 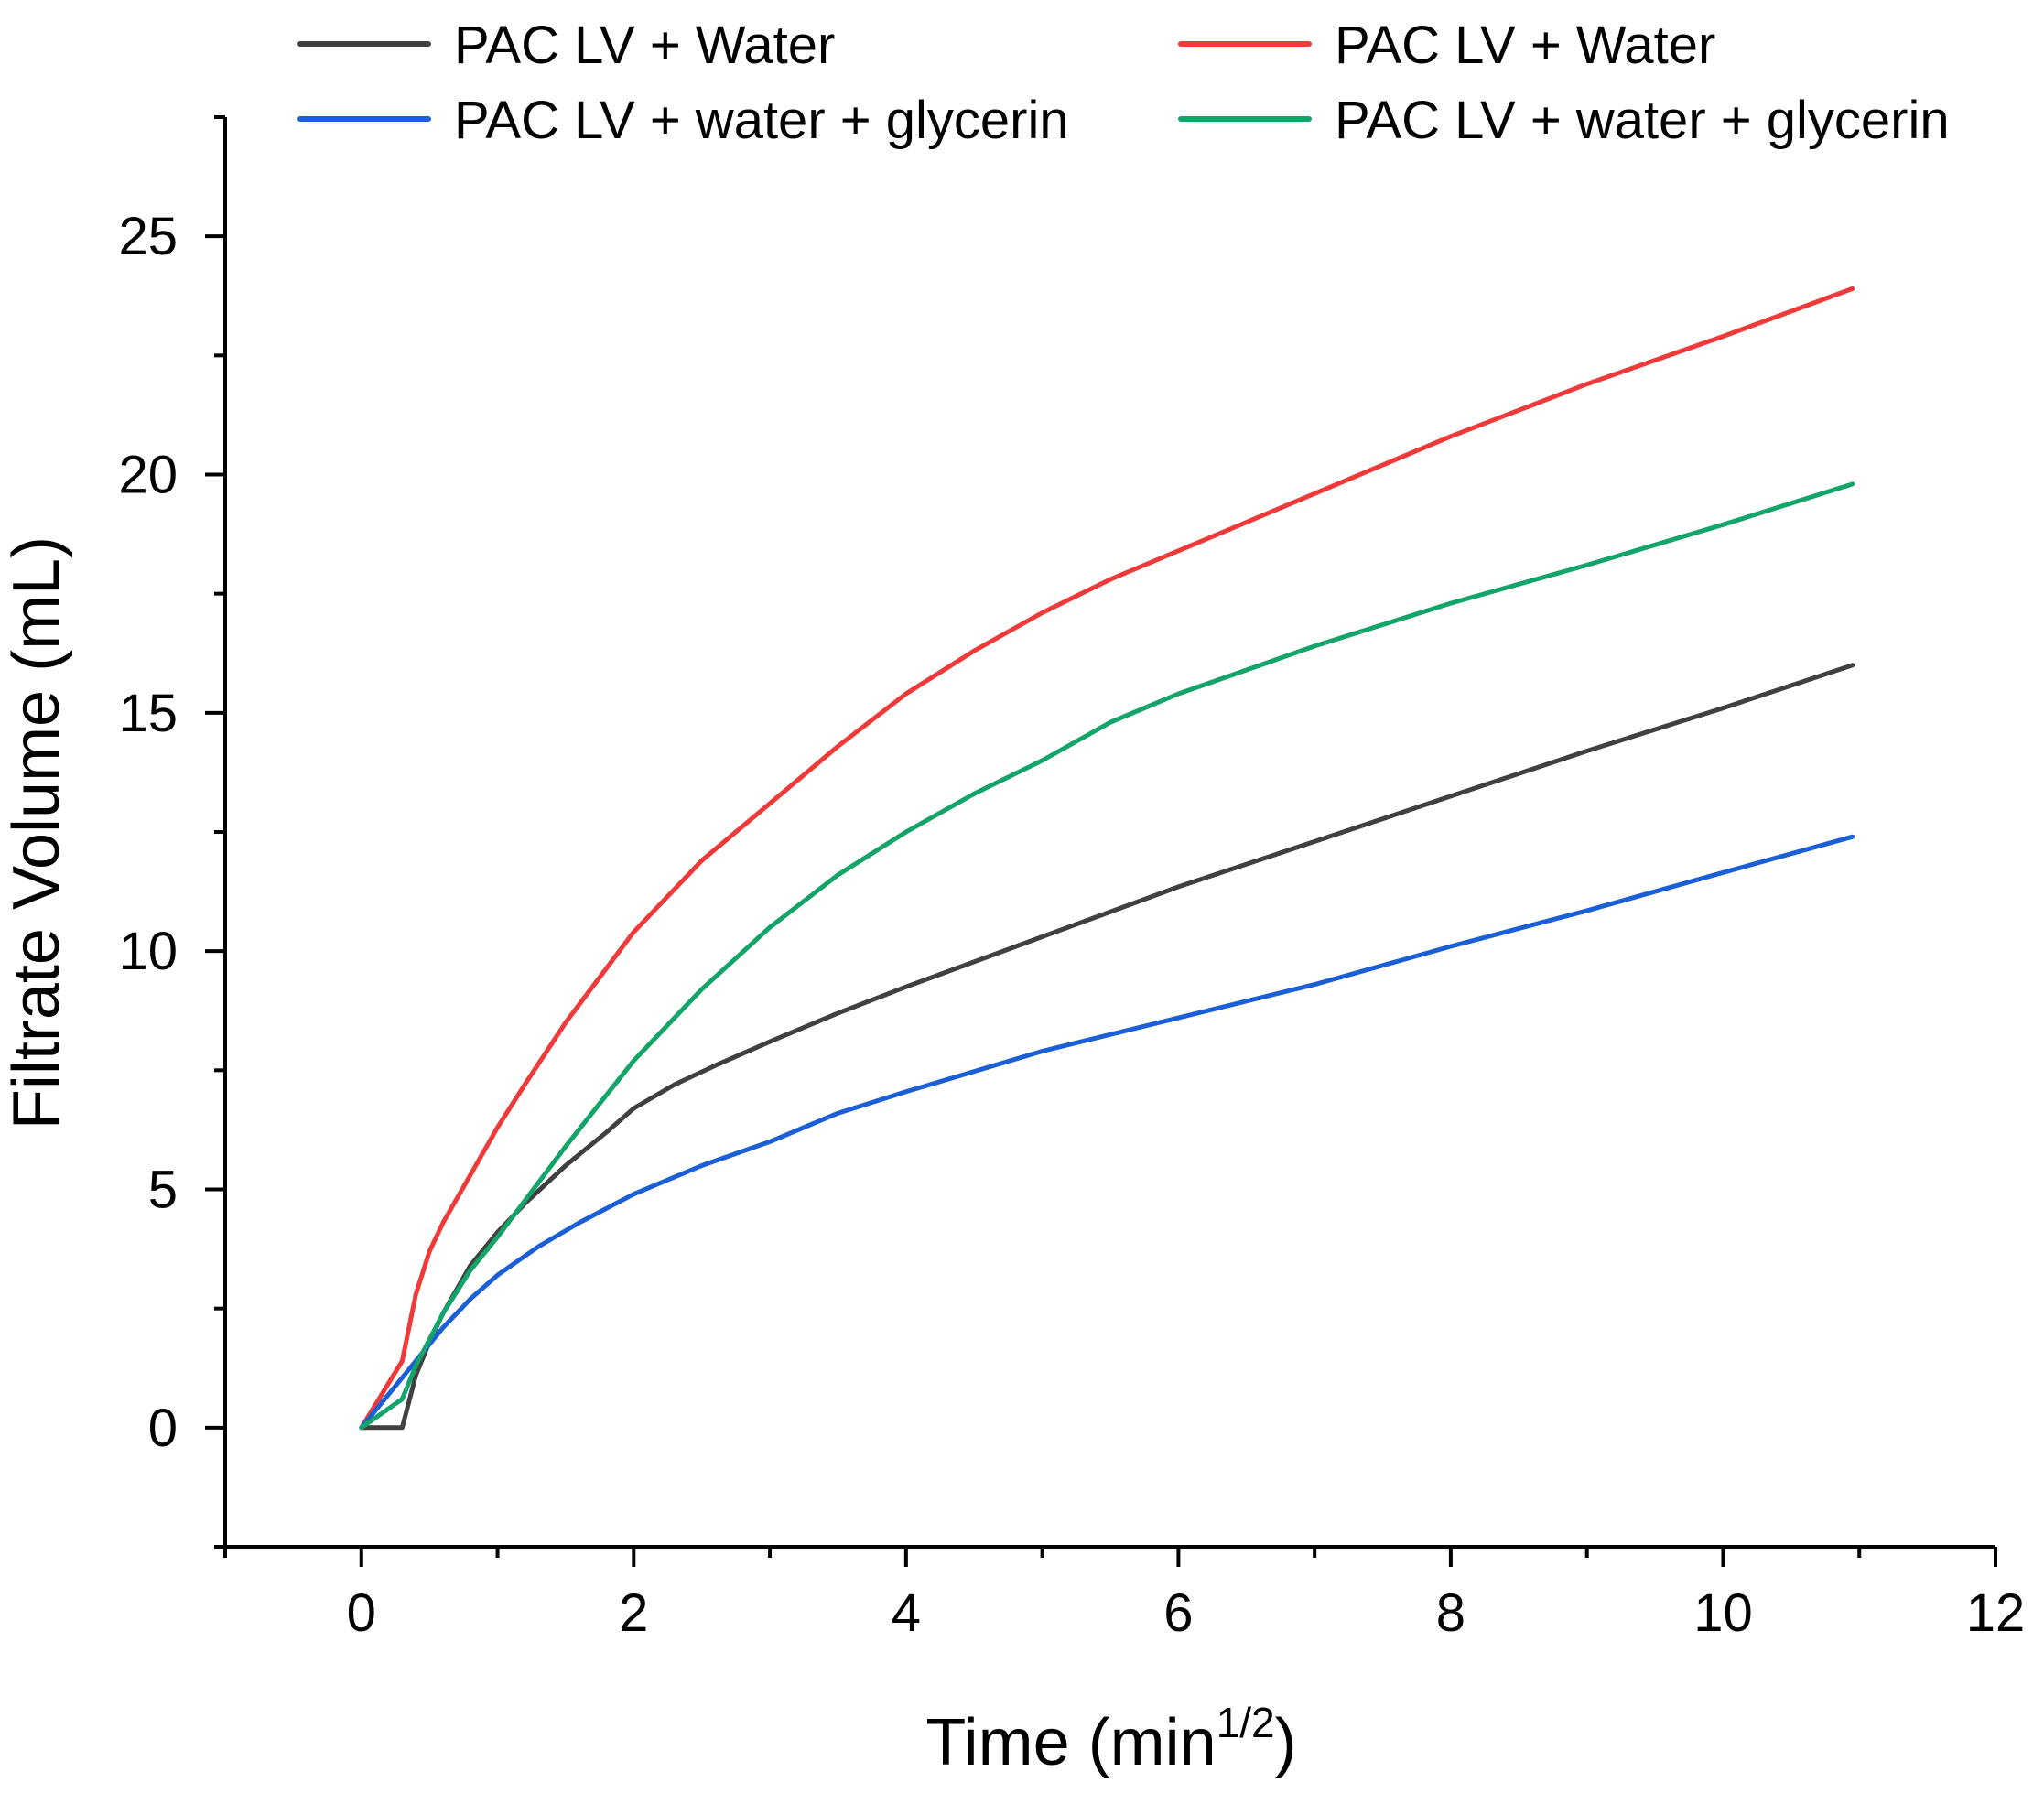 What do you see at coordinates (1246, 1722) in the screenshot?
I see `x-axis-title-superscript: 1/2` at bounding box center [1246, 1722].